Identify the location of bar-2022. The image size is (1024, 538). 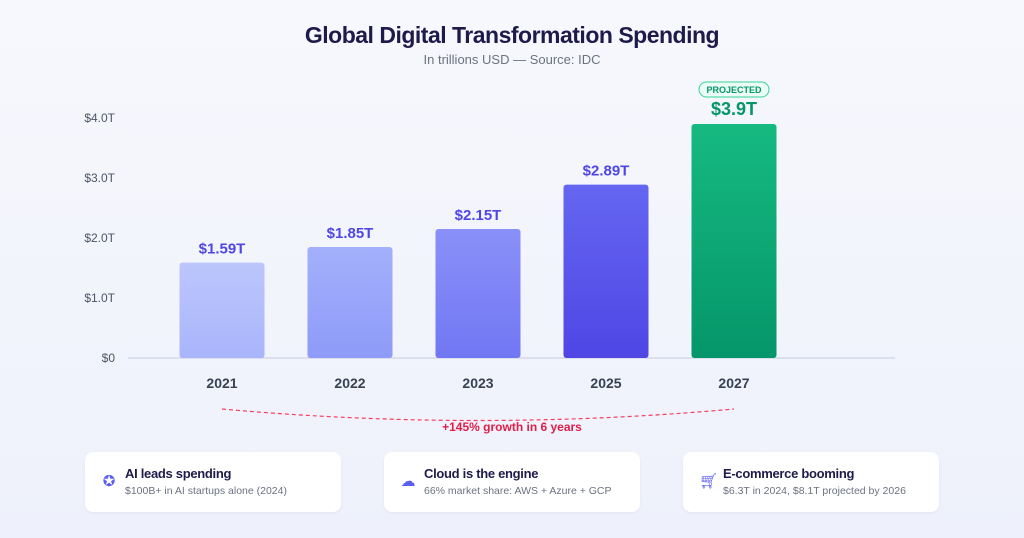
(350, 302).